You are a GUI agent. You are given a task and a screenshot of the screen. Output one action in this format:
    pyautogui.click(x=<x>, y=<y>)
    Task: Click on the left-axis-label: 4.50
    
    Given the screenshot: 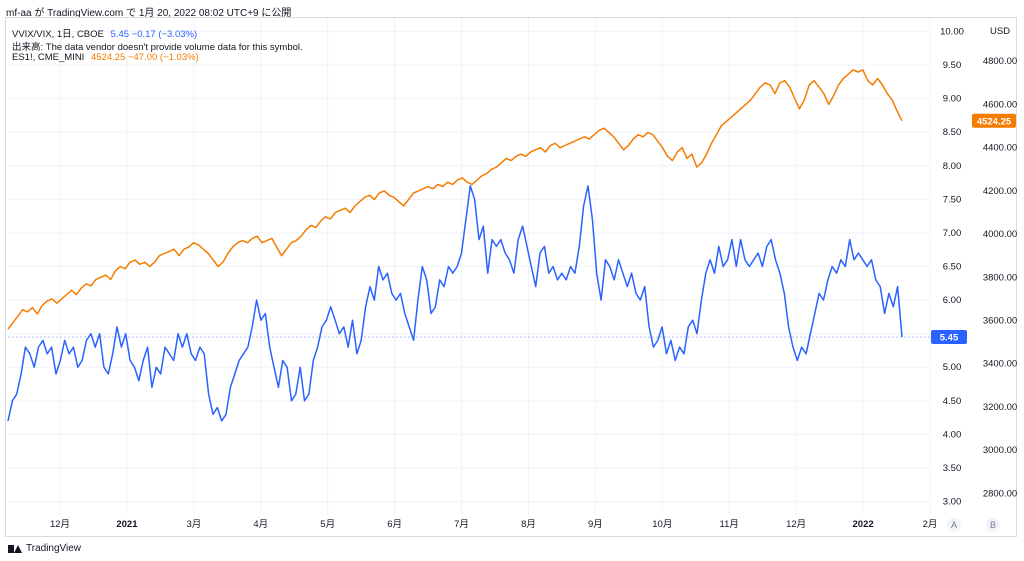 What is the action you would take?
    pyautogui.click(x=952, y=401)
    